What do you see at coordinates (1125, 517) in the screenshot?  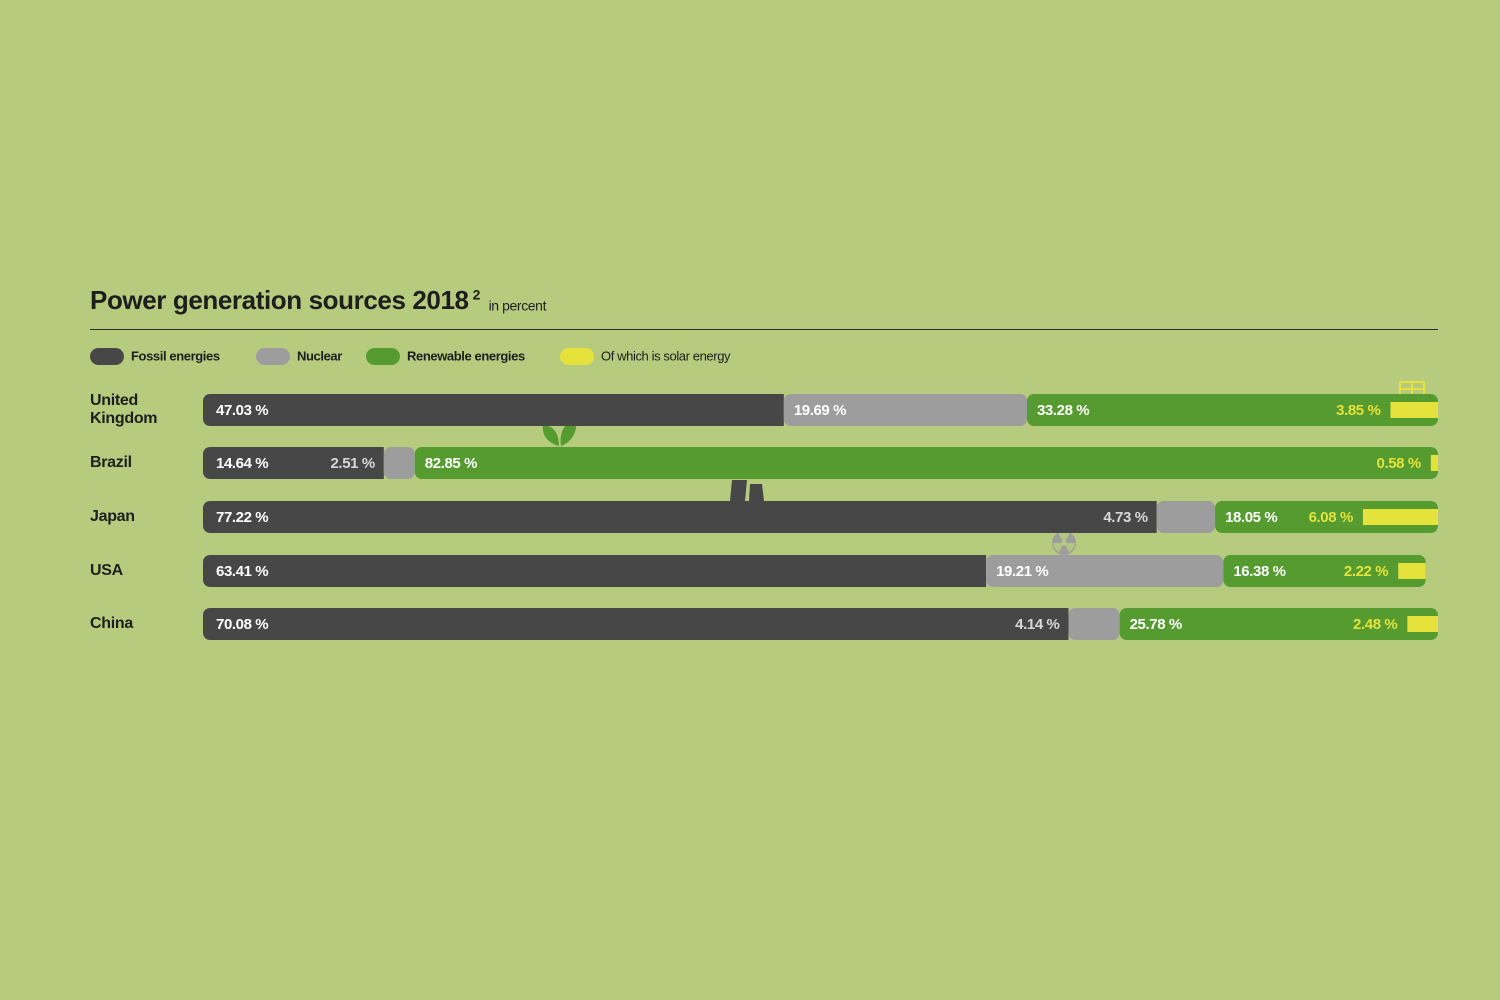 I see `value-label: 4.73 %` at bounding box center [1125, 517].